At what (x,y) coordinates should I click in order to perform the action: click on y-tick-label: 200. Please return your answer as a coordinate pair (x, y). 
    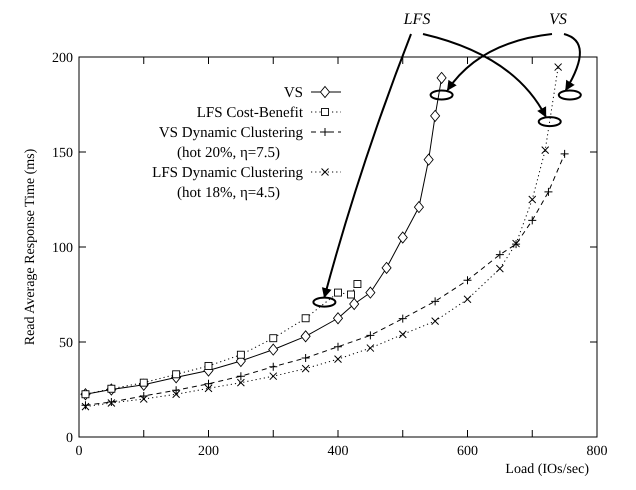
    Looking at the image, I should click on (62, 58).